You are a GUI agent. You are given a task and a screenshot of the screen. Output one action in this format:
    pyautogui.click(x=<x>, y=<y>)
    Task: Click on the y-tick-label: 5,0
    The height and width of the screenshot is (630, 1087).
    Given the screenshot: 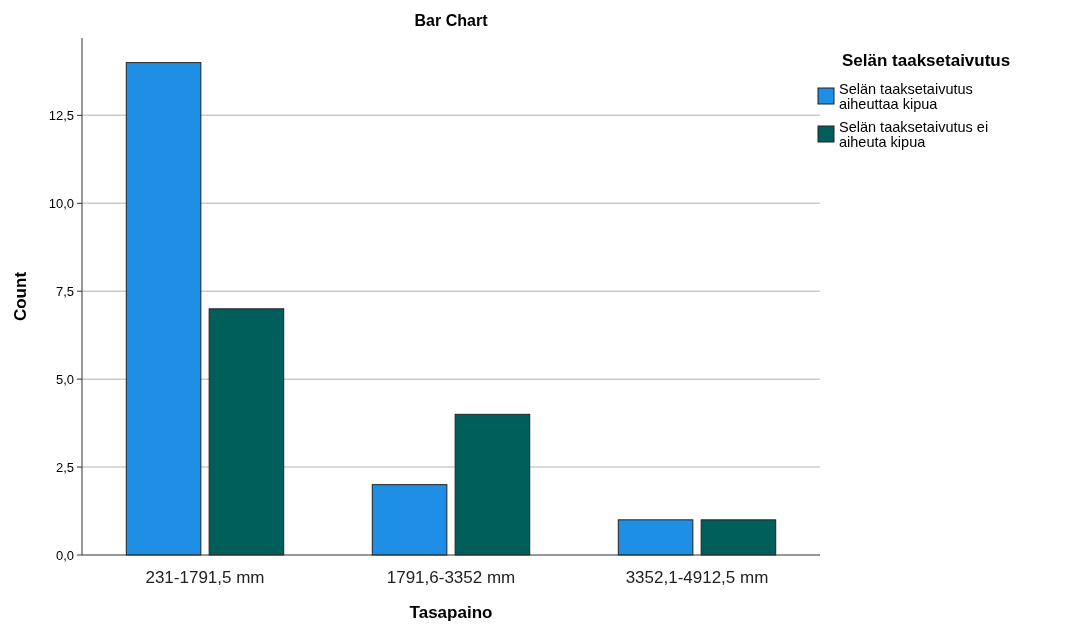 What is the action you would take?
    pyautogui.click(x=64, y=379)
    